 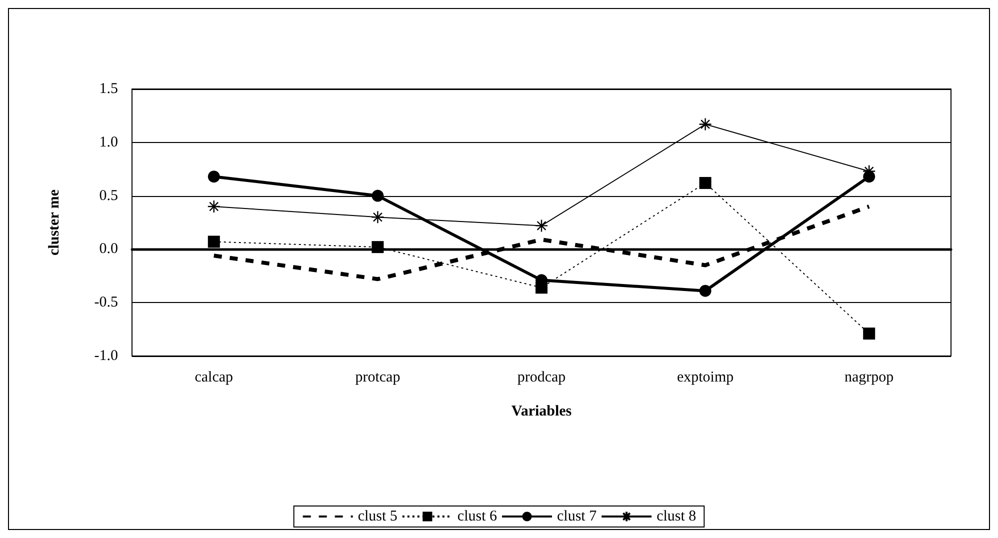 What do you see at coordinates (106, 302) in the screenshot?
I see `y-tick-label: -0.5` at bounding box center [106, 302].